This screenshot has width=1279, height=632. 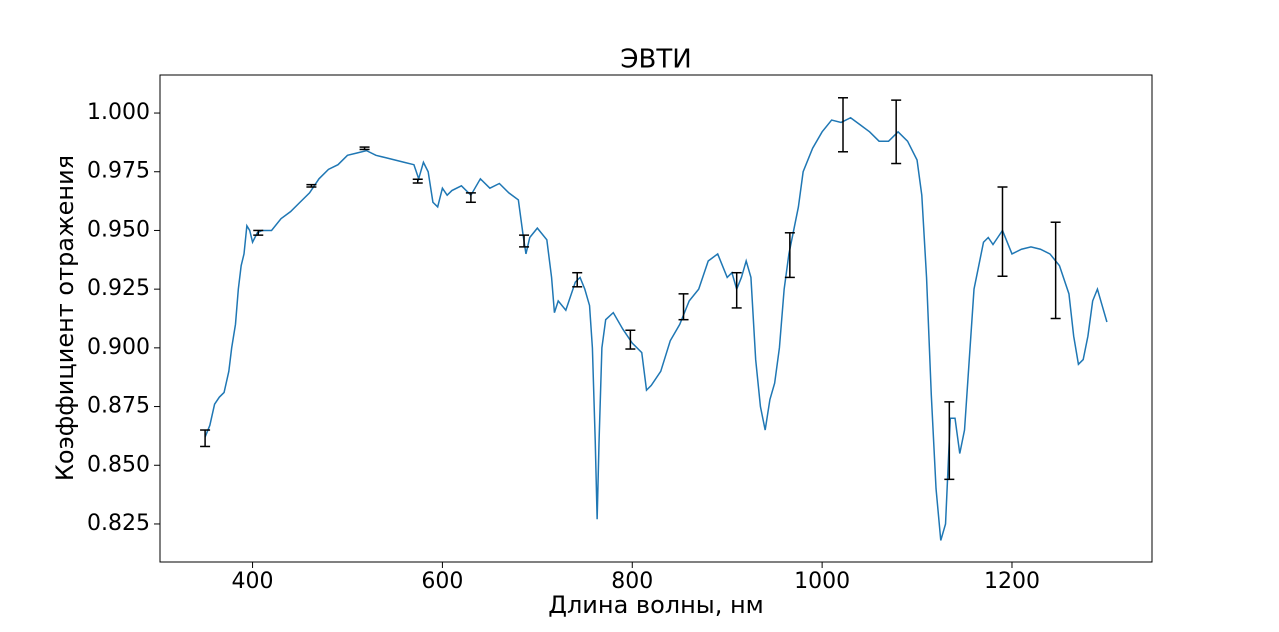 I want to click on y-tick-label: 0.950, so click(x=118, y=229).